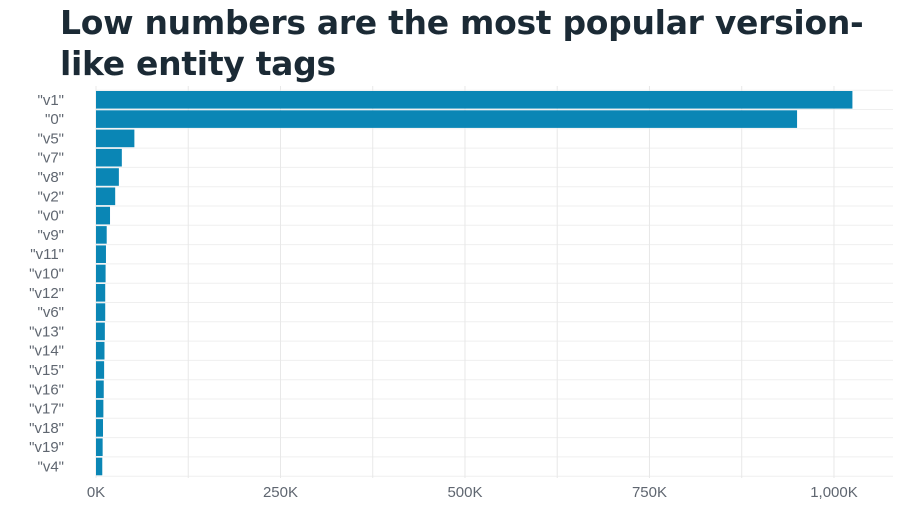  What do you see at coordinates (51, 196) in the screenshot?
I see `category-label: "v2"` at bounding box center [51, 196].